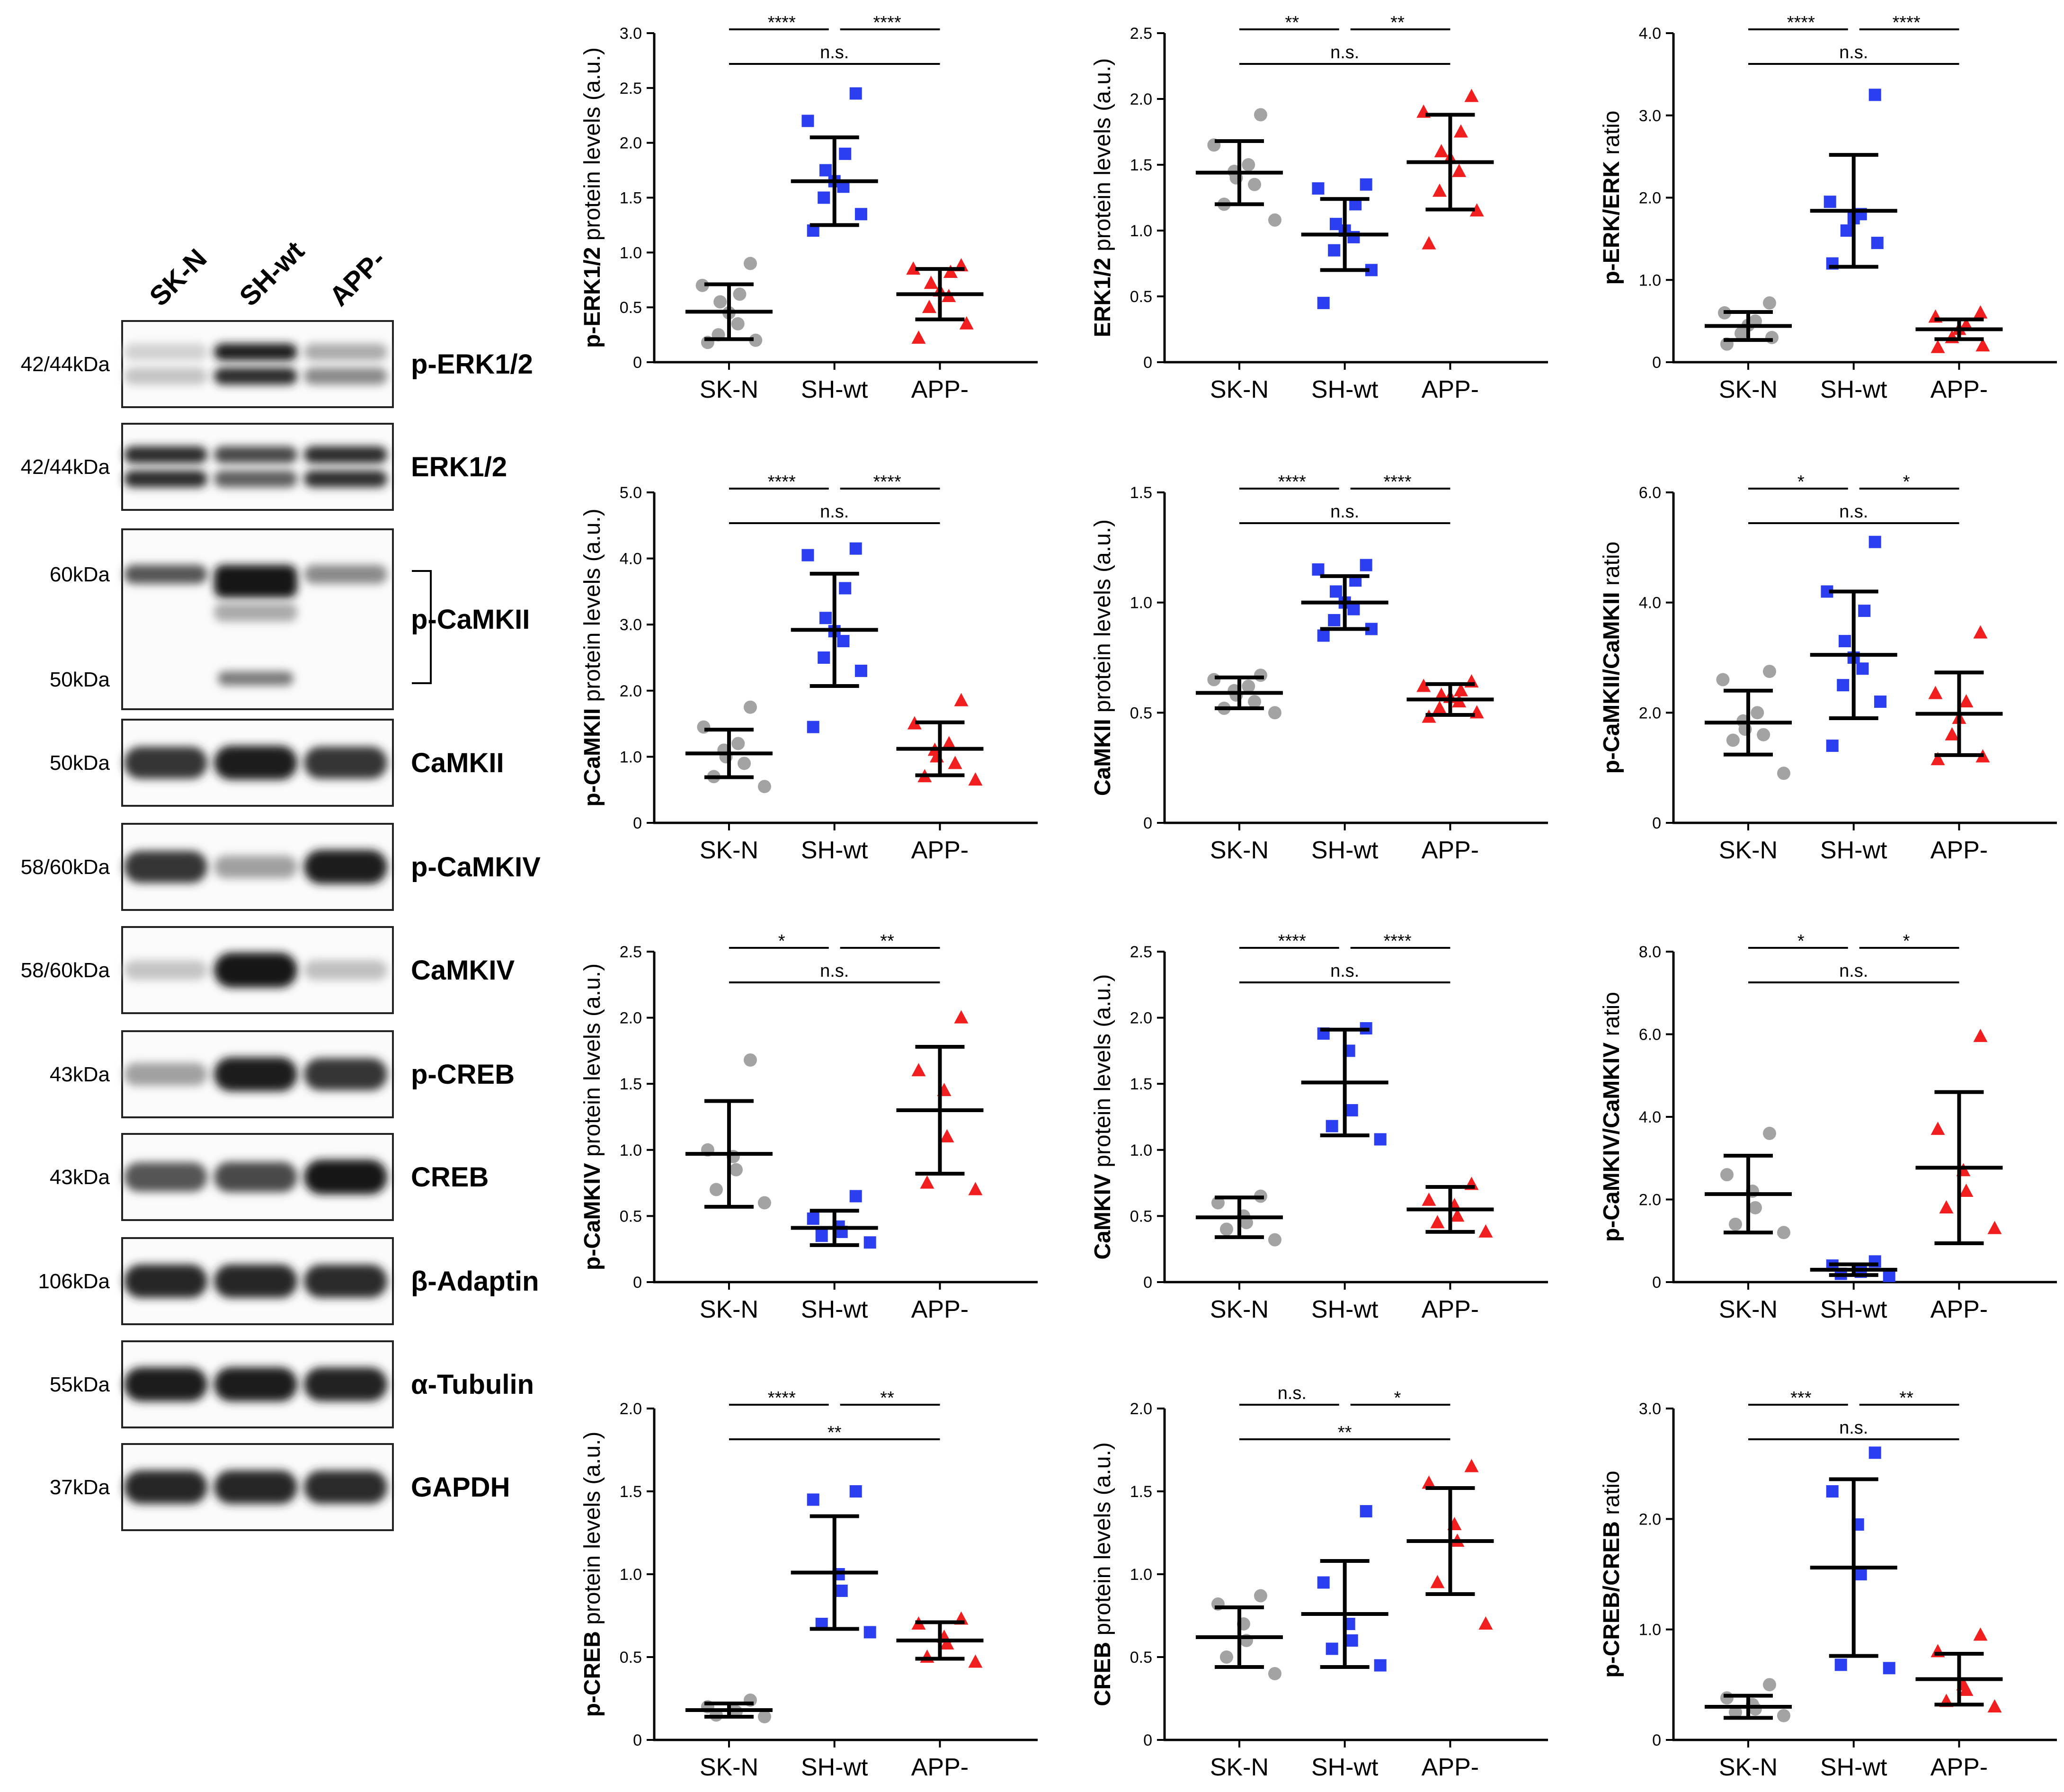  I want to click on y-tick-label: 5.0, so click(631, 493).